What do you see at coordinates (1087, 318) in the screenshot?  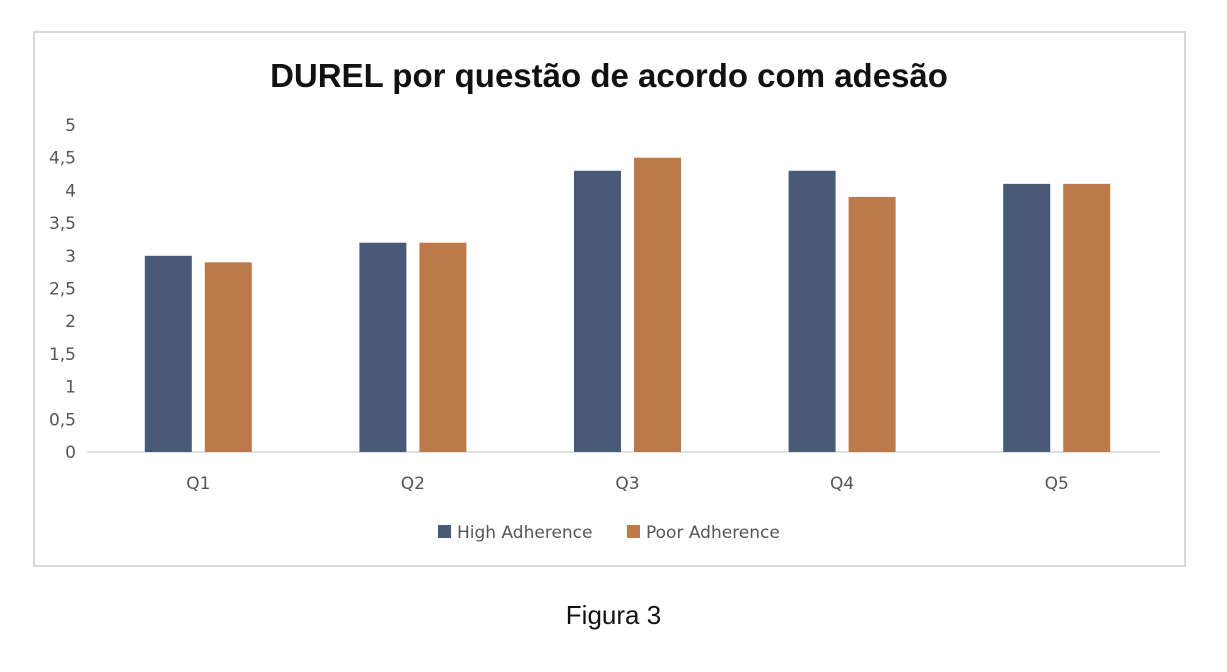 I see `bar-poor-adherence-q5` at bounding box center [1087, 318].